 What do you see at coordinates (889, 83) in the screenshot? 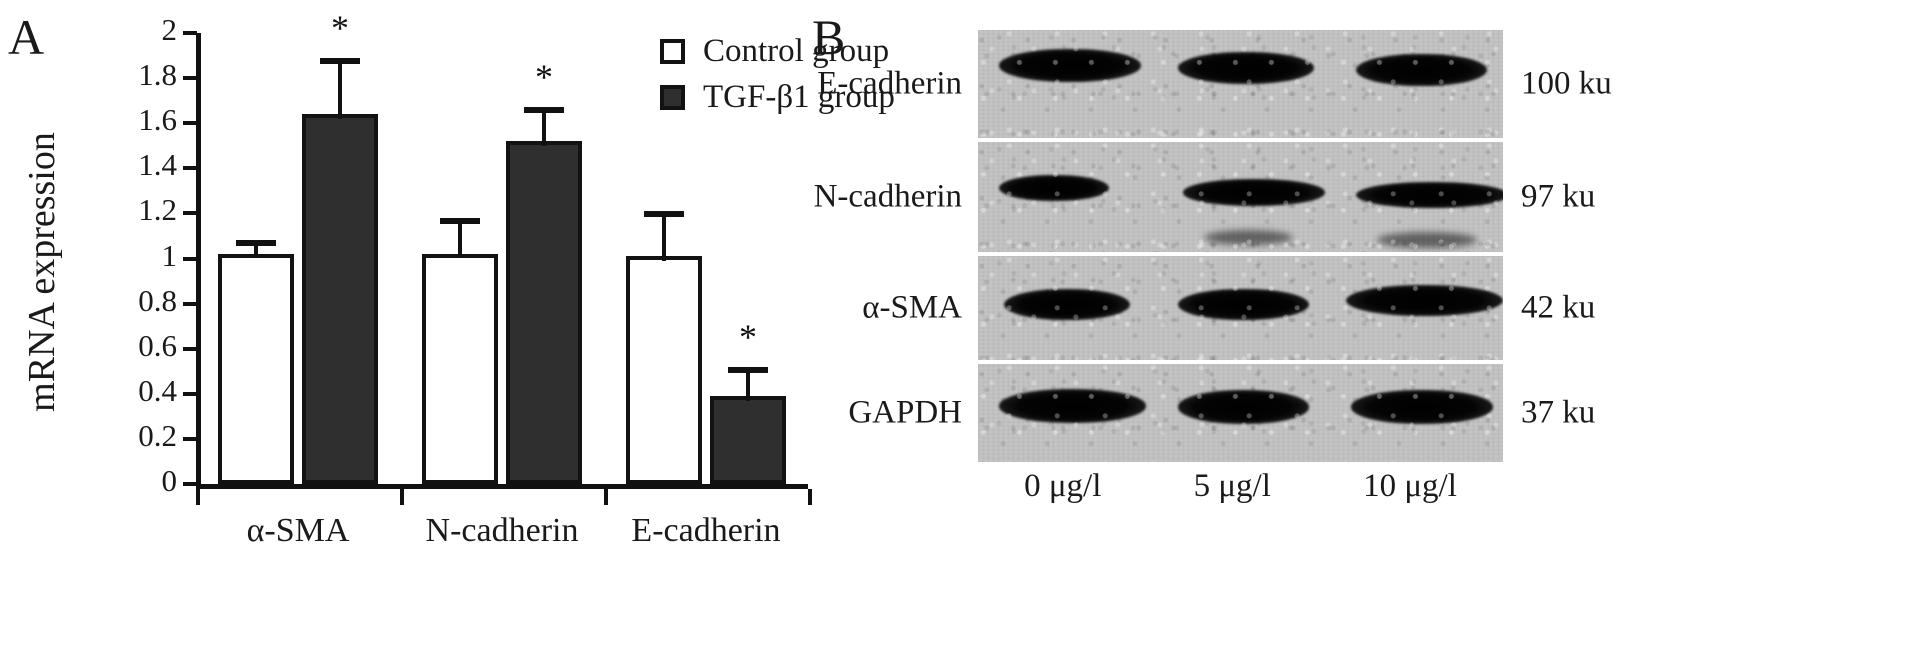
I see `blot-protein-label: E-cadherin` at bounding box center [889, 83].